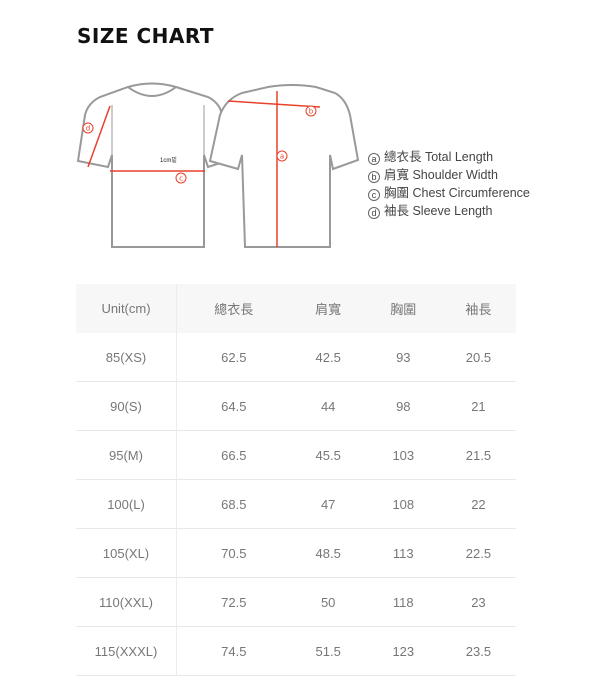 Image resolution: width=607 pixels, height=676 pixels. Describe the element at coordinates (374, 213) in the screenshot. I see `marker-circle: d` at that location.